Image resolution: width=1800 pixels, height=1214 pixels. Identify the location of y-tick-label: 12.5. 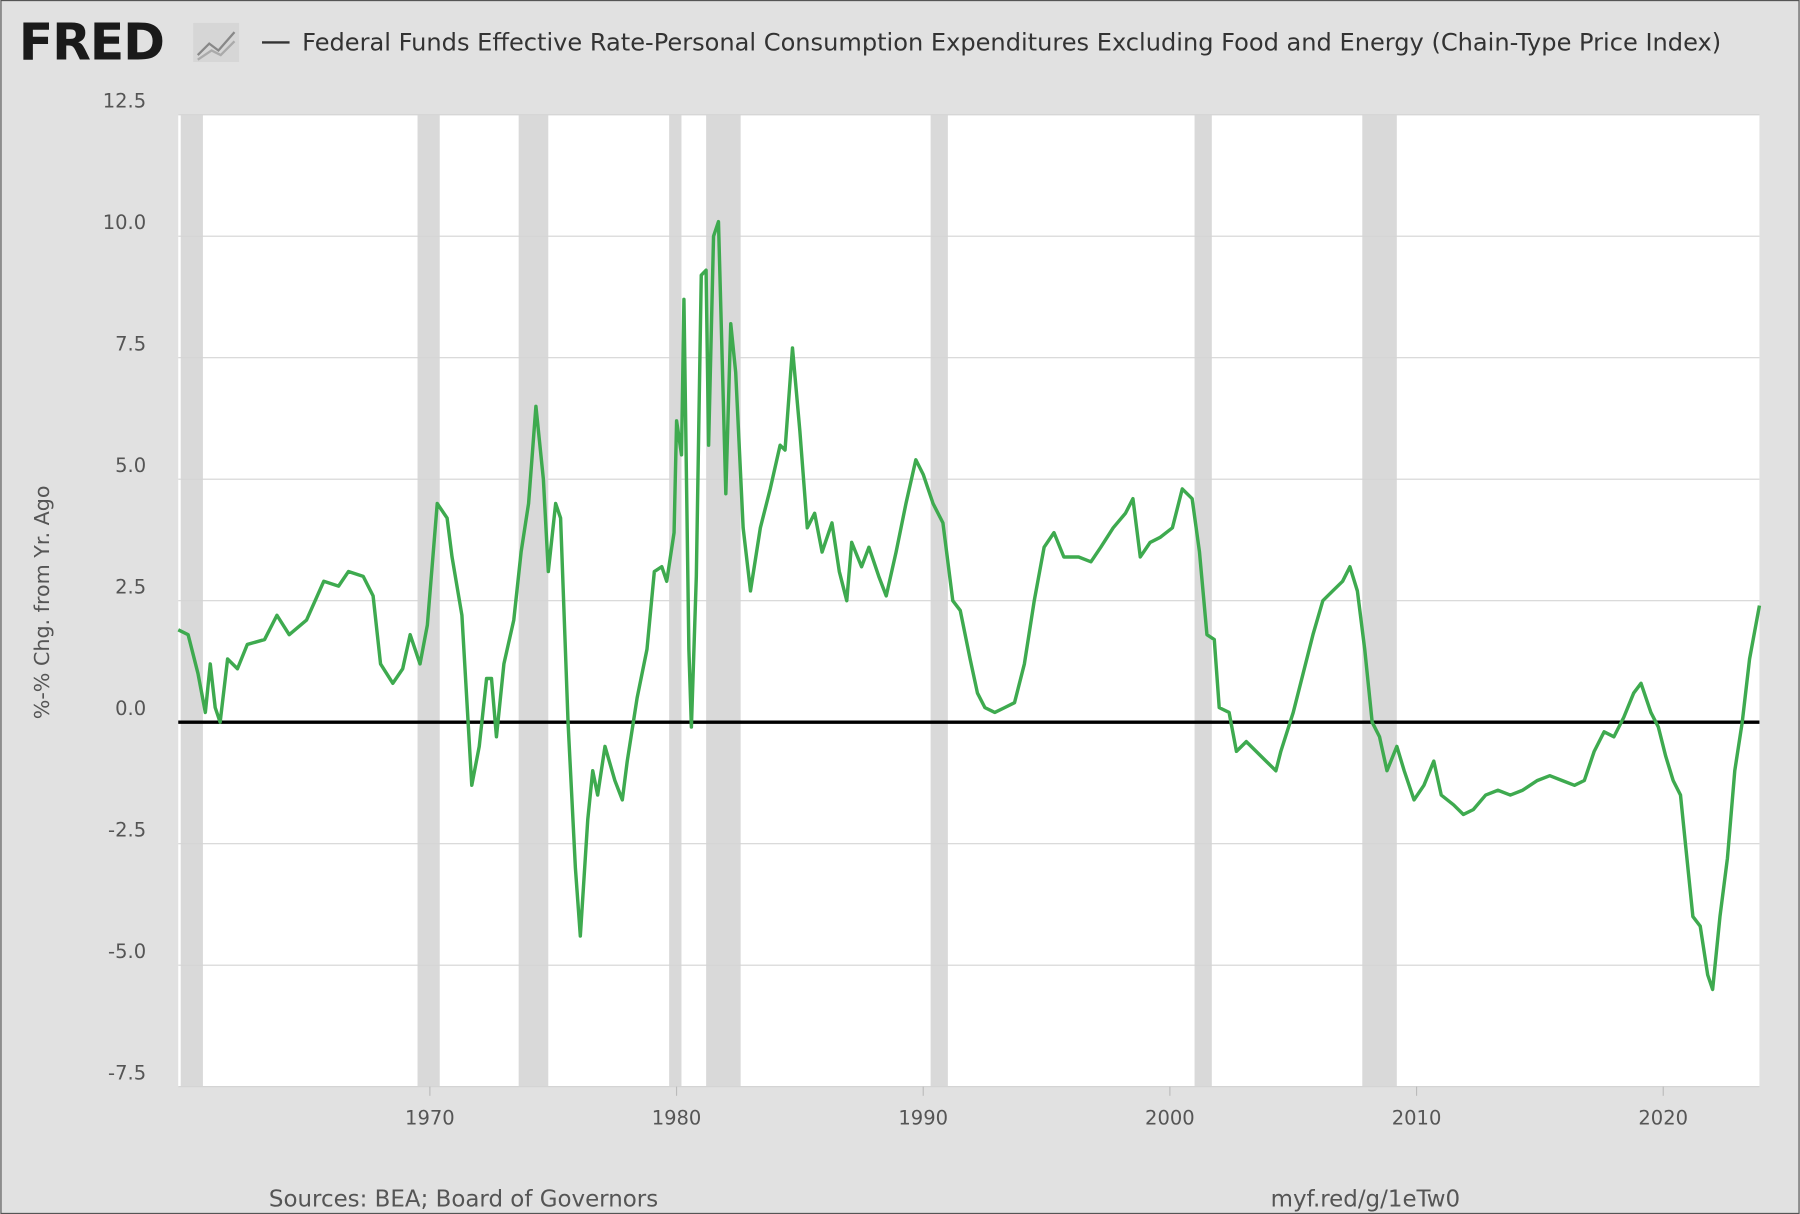
(124, 101).